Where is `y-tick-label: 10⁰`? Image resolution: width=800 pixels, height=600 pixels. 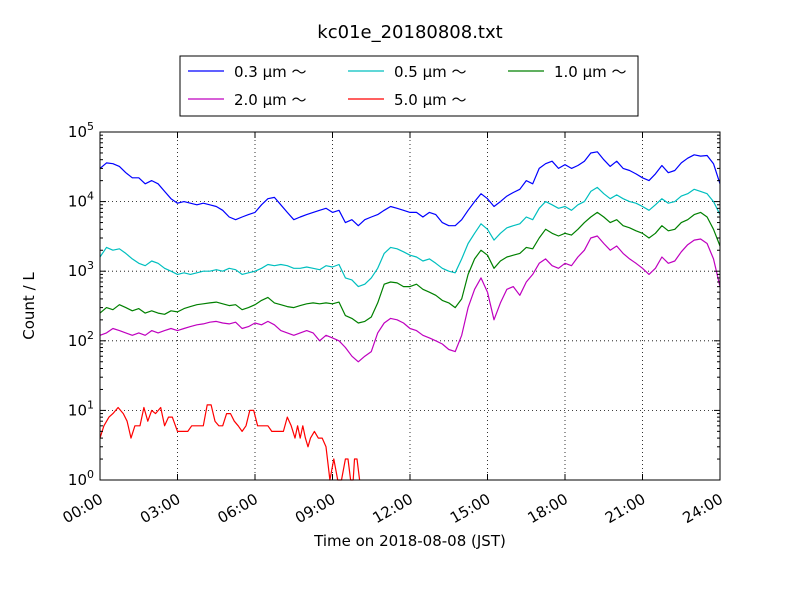
y-tick-label: 10⁰ is located at coordinates (81, 478).